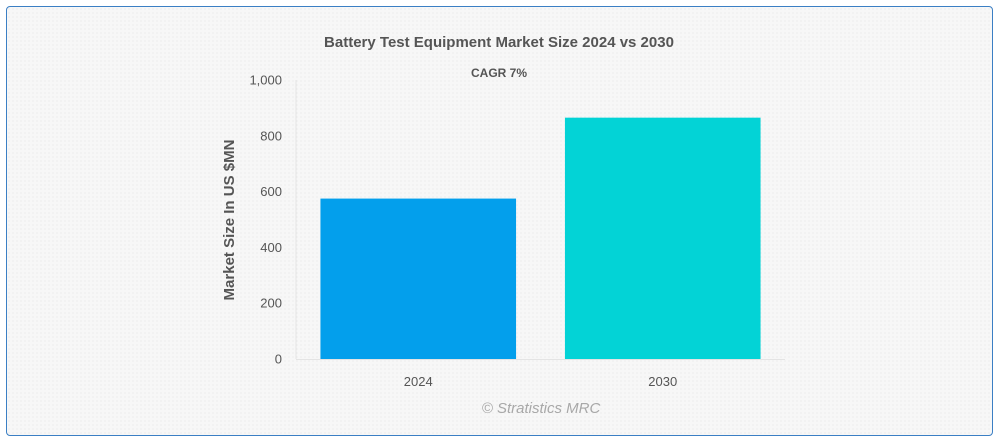 The image size is (1003, 446). What do you see at coordinates (278, 359) in the screenshot?
I see `y-tick-label: 0` at bounding box center [278, 359].